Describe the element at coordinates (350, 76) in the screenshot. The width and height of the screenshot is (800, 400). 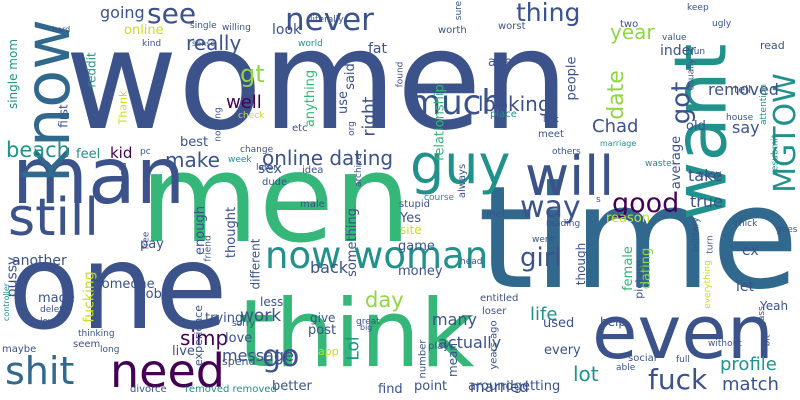
I see `word: said` at that location.